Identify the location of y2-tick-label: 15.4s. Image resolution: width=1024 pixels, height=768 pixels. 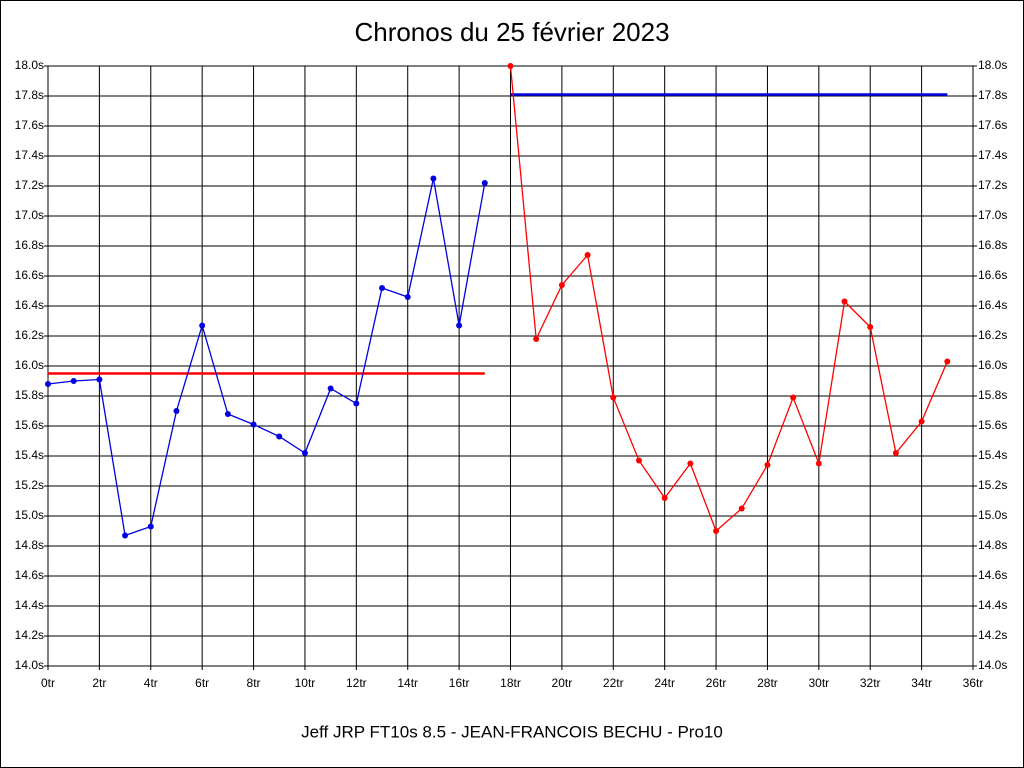
(992, 455).